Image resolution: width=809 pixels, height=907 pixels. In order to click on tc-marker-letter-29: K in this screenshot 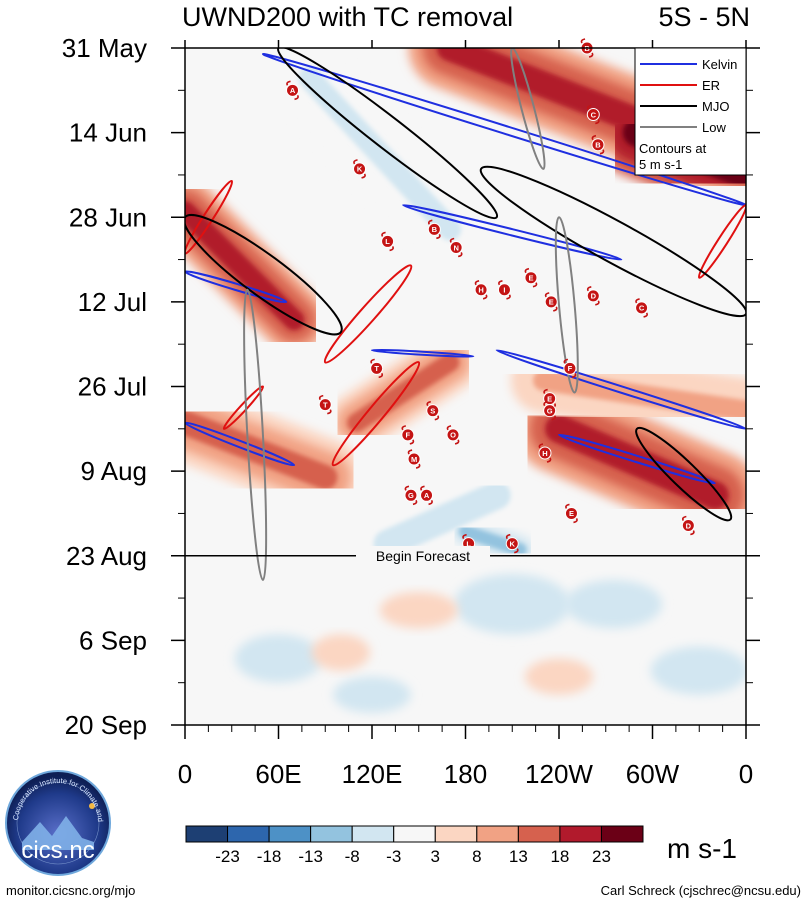, I will do `click(513, 543)`.